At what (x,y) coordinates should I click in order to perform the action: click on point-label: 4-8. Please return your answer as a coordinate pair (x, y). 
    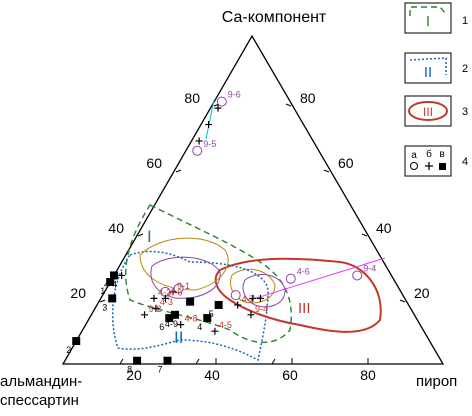
    Looking at the image, I should click on (191, 319).